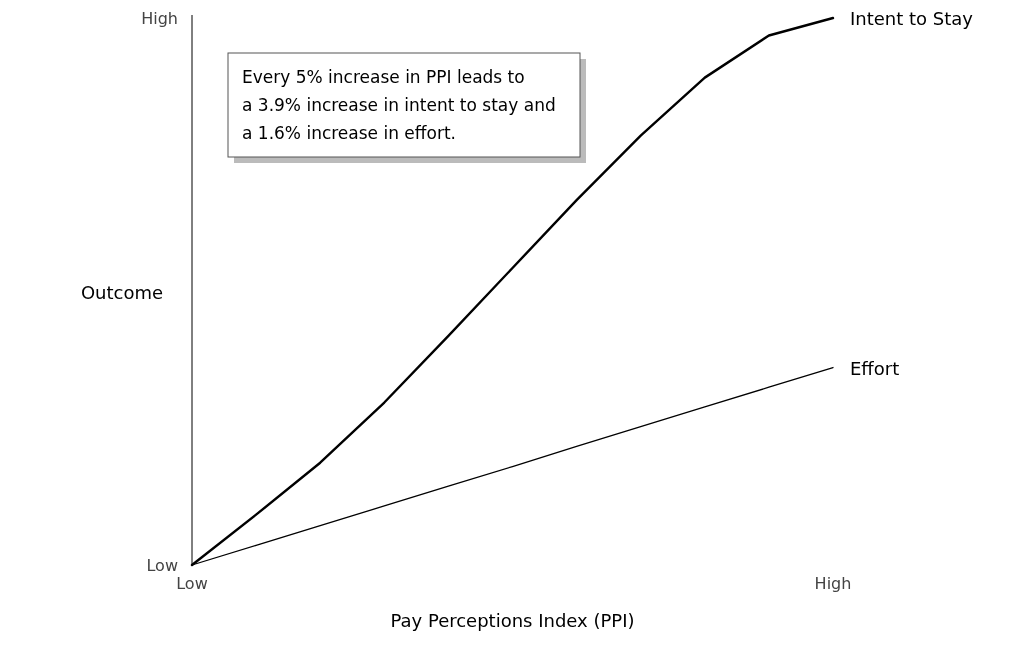 The width and height of the screenshot is (1019, 660). I want to click on text: High, so click(833, 583).